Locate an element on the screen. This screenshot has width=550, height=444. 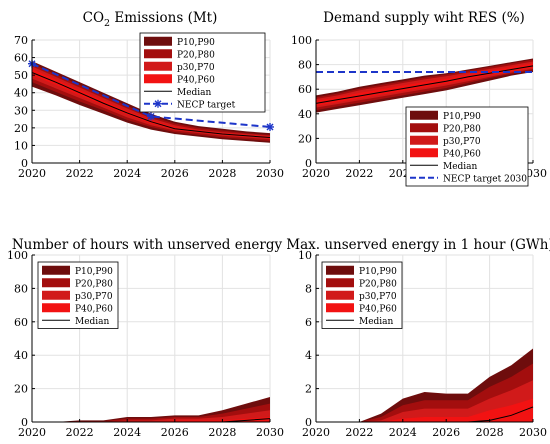
legend-label: NECP target 2030 is located at coordinates (485, 179).